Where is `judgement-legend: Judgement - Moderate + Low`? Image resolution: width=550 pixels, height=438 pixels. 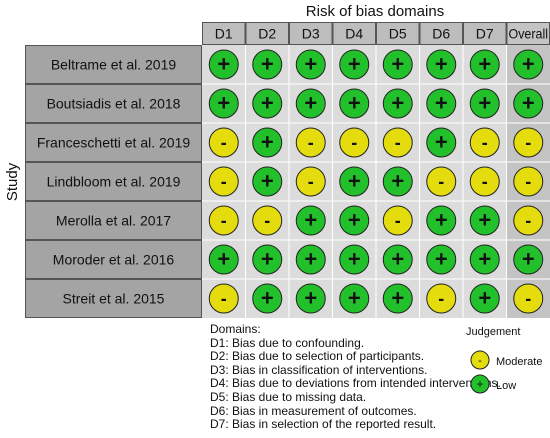
judgement-legend: Judgement - Moderate + Low is located at coordinates (508, 364).